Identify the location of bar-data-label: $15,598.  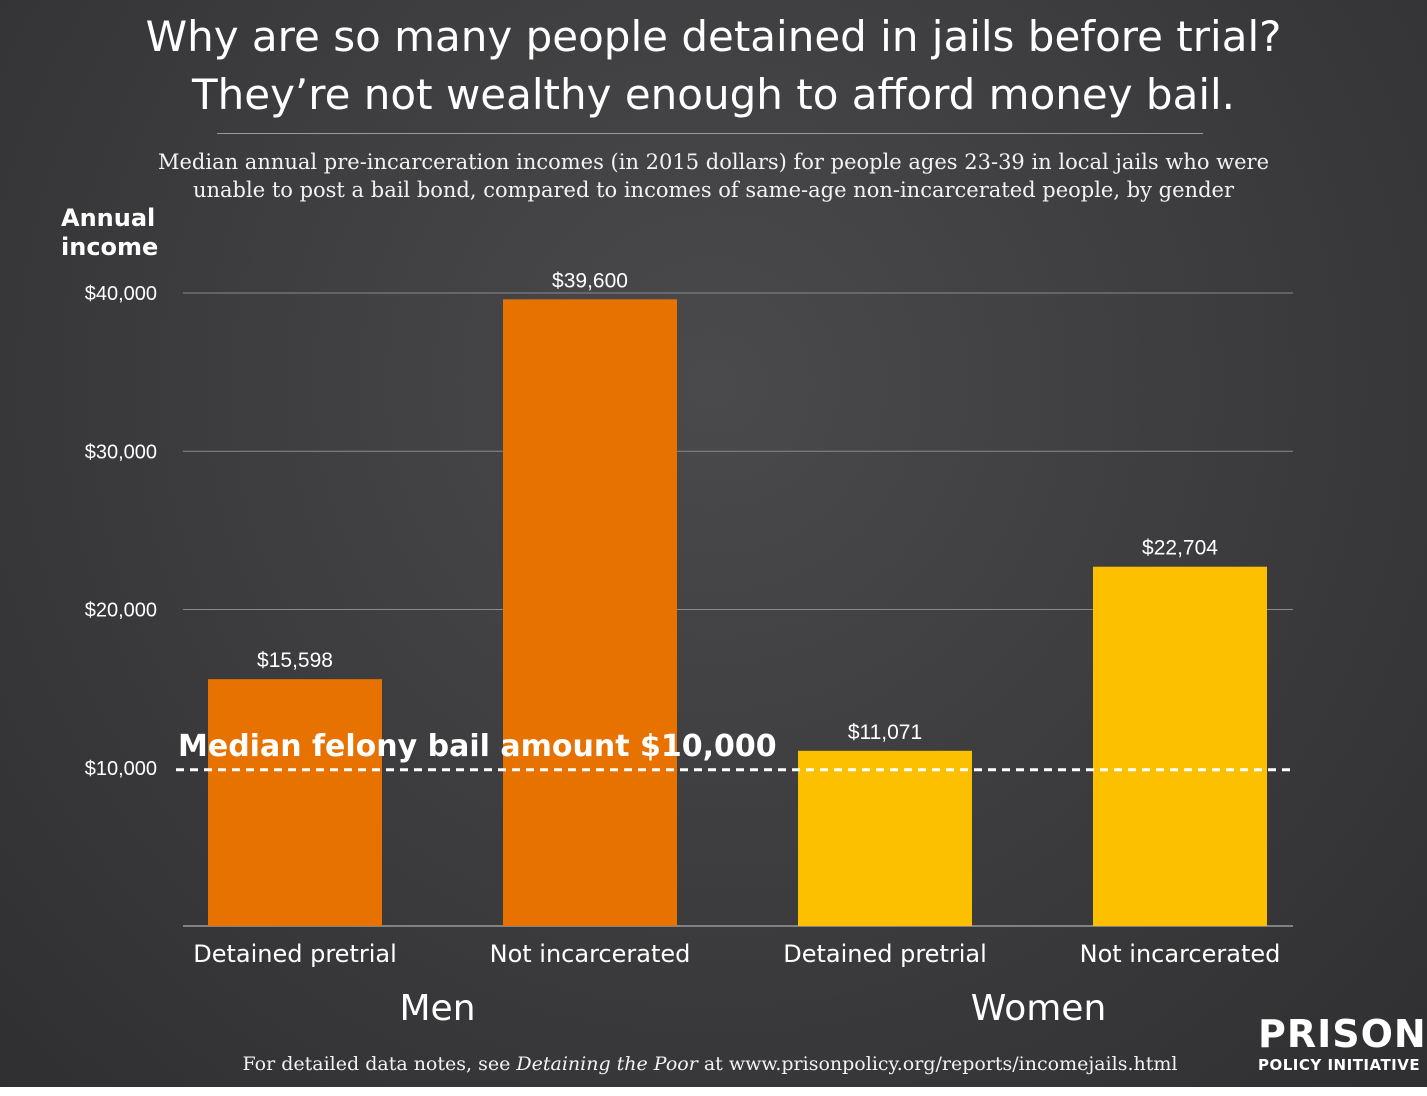
(295, 660).